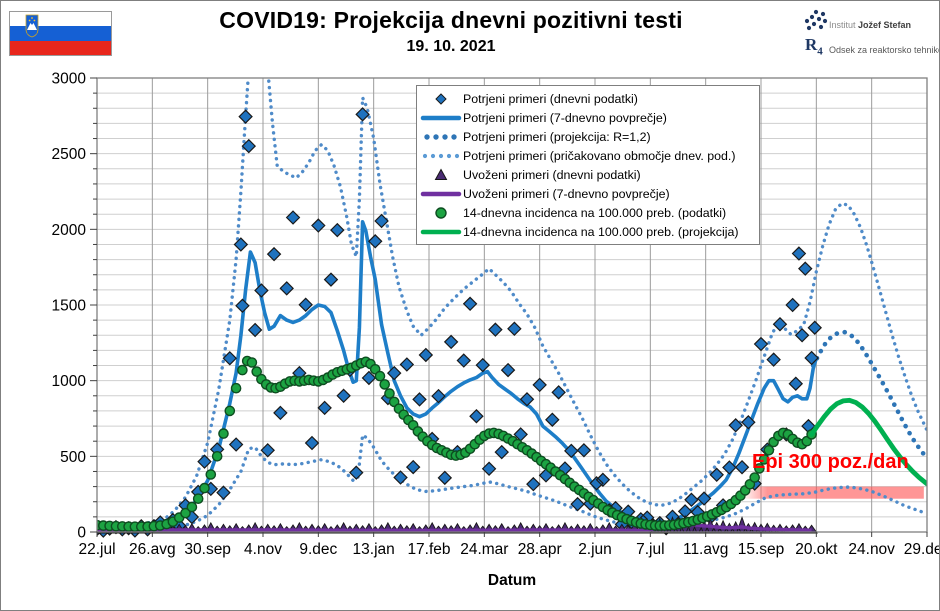 This screenshot has width=940, height=611. What do you see at coordinates (552, 174) in the screenshot?
I see `legend-label: Uvoženi primeri (dnevni podatki)` at bounding box center [552, 174].